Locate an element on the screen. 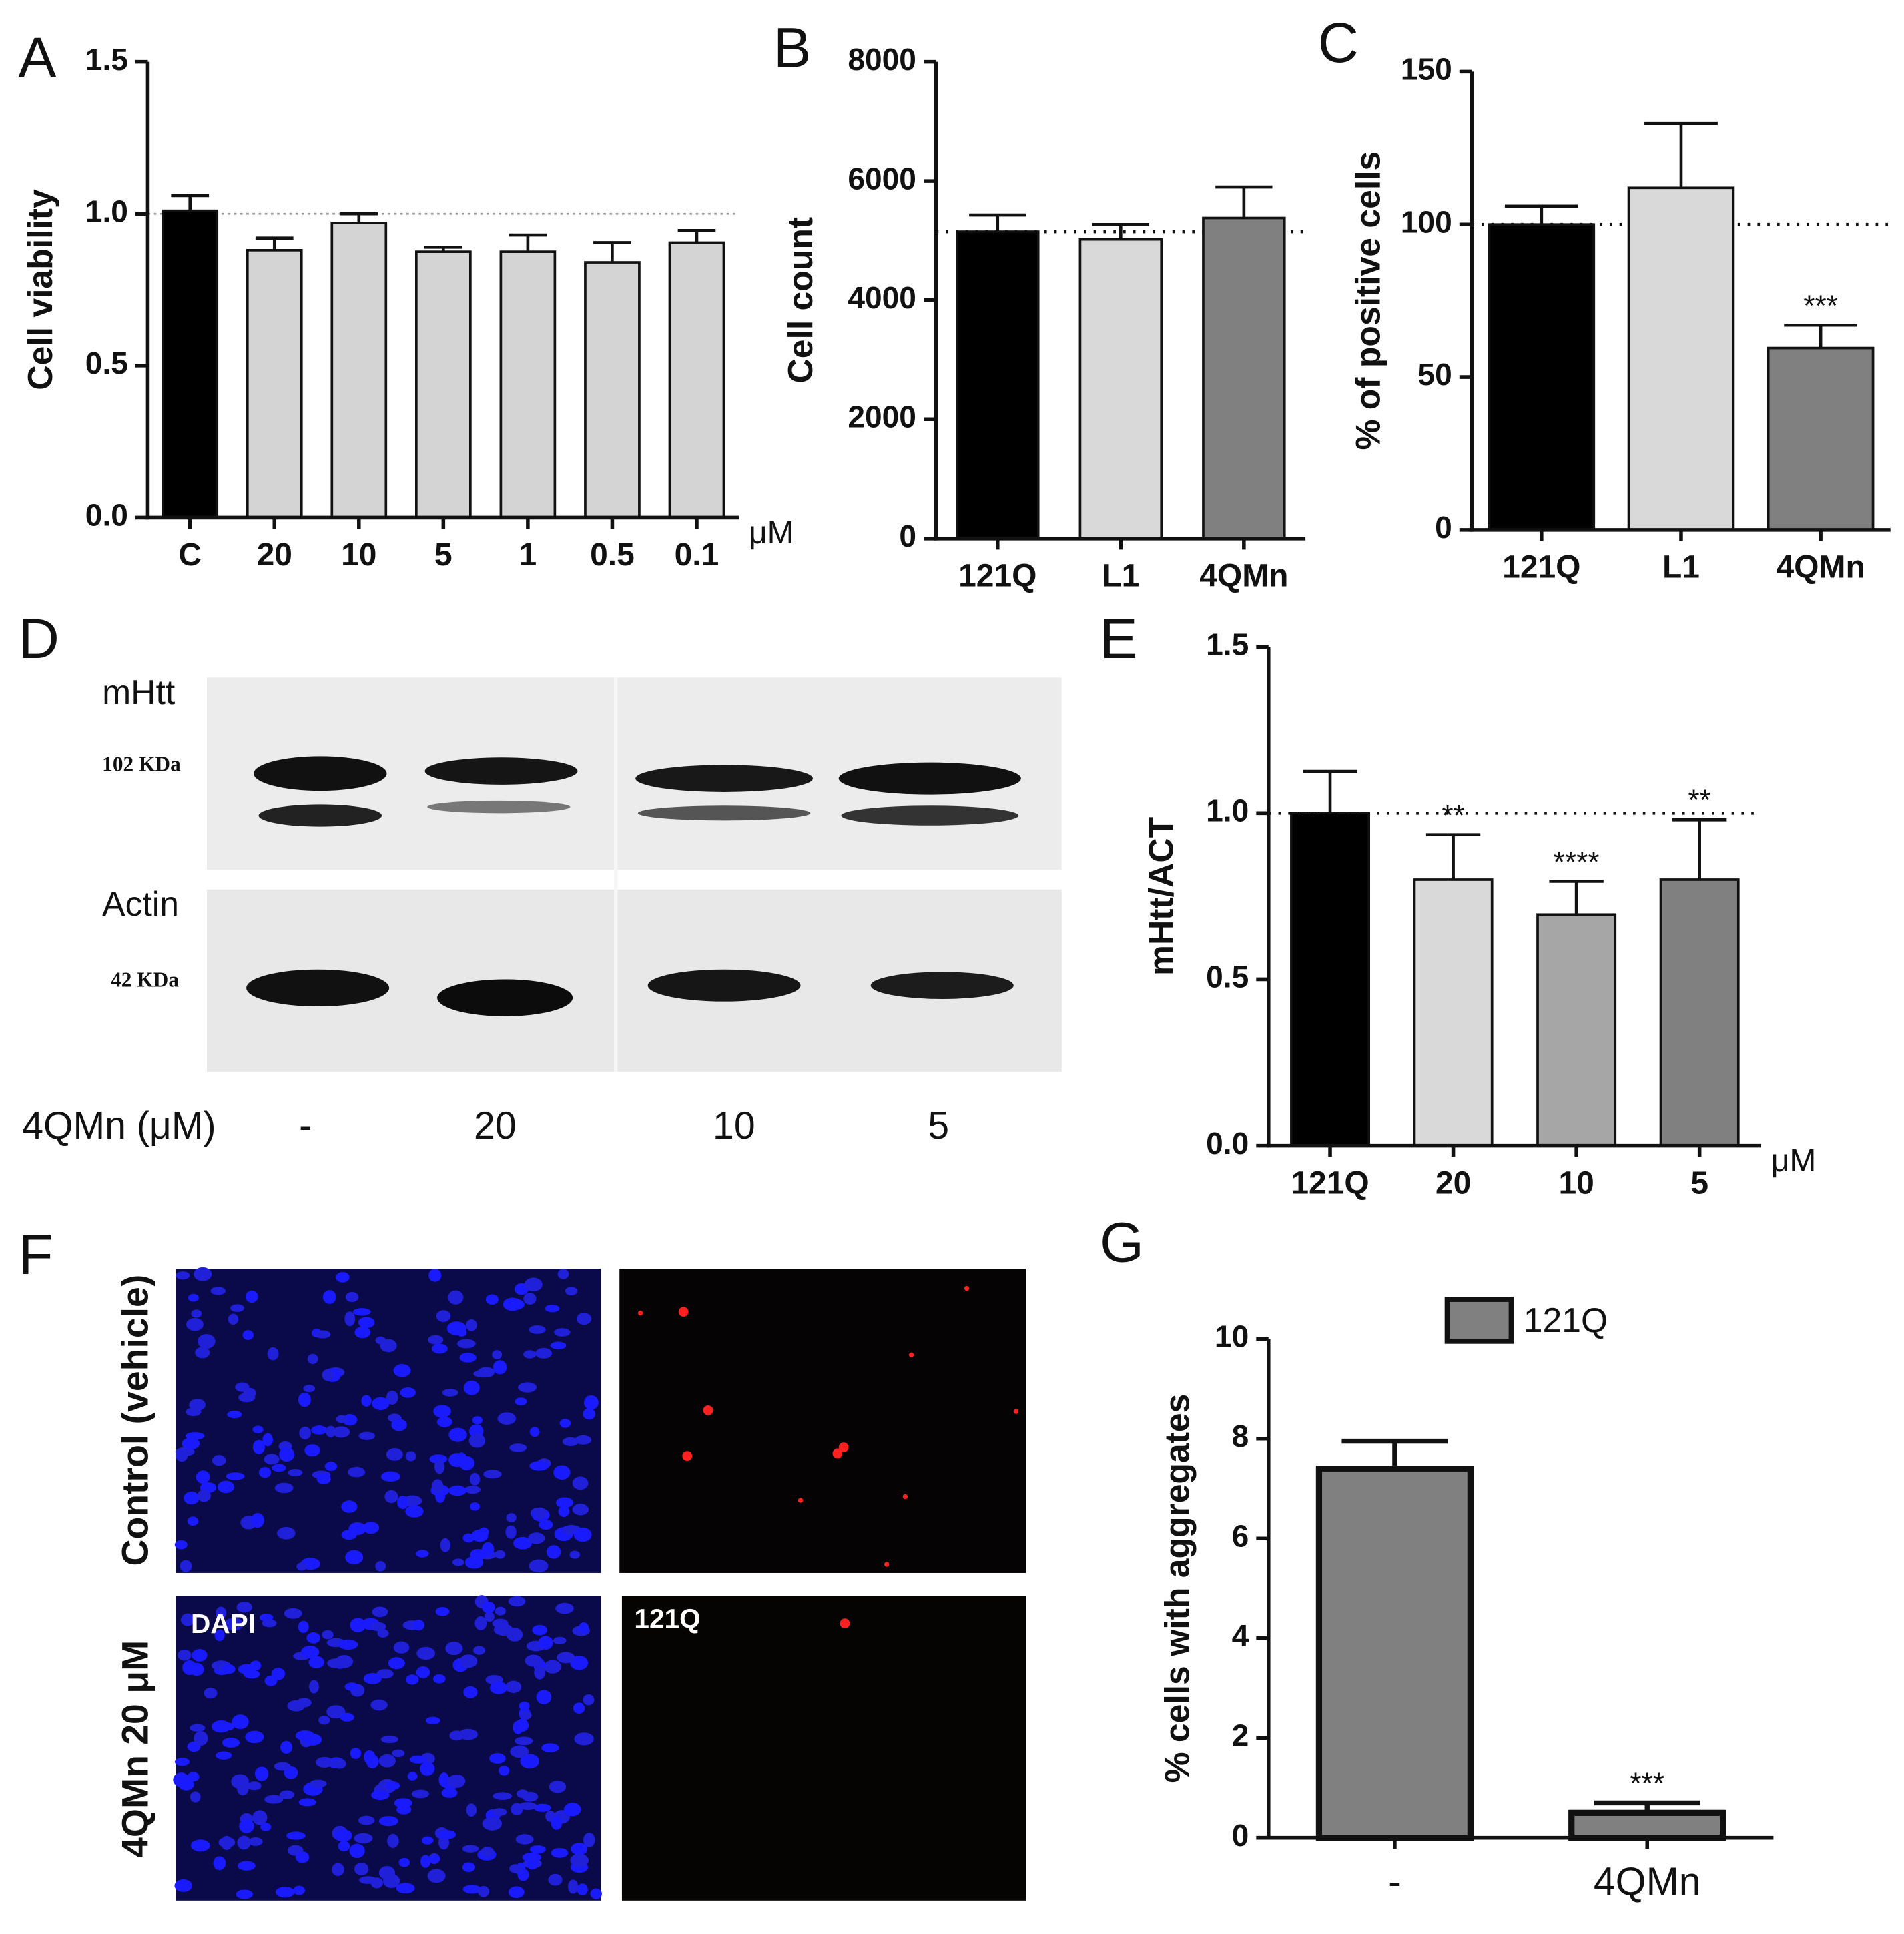  y-tick-label: 1.5 is located at coordinates (106, 59).